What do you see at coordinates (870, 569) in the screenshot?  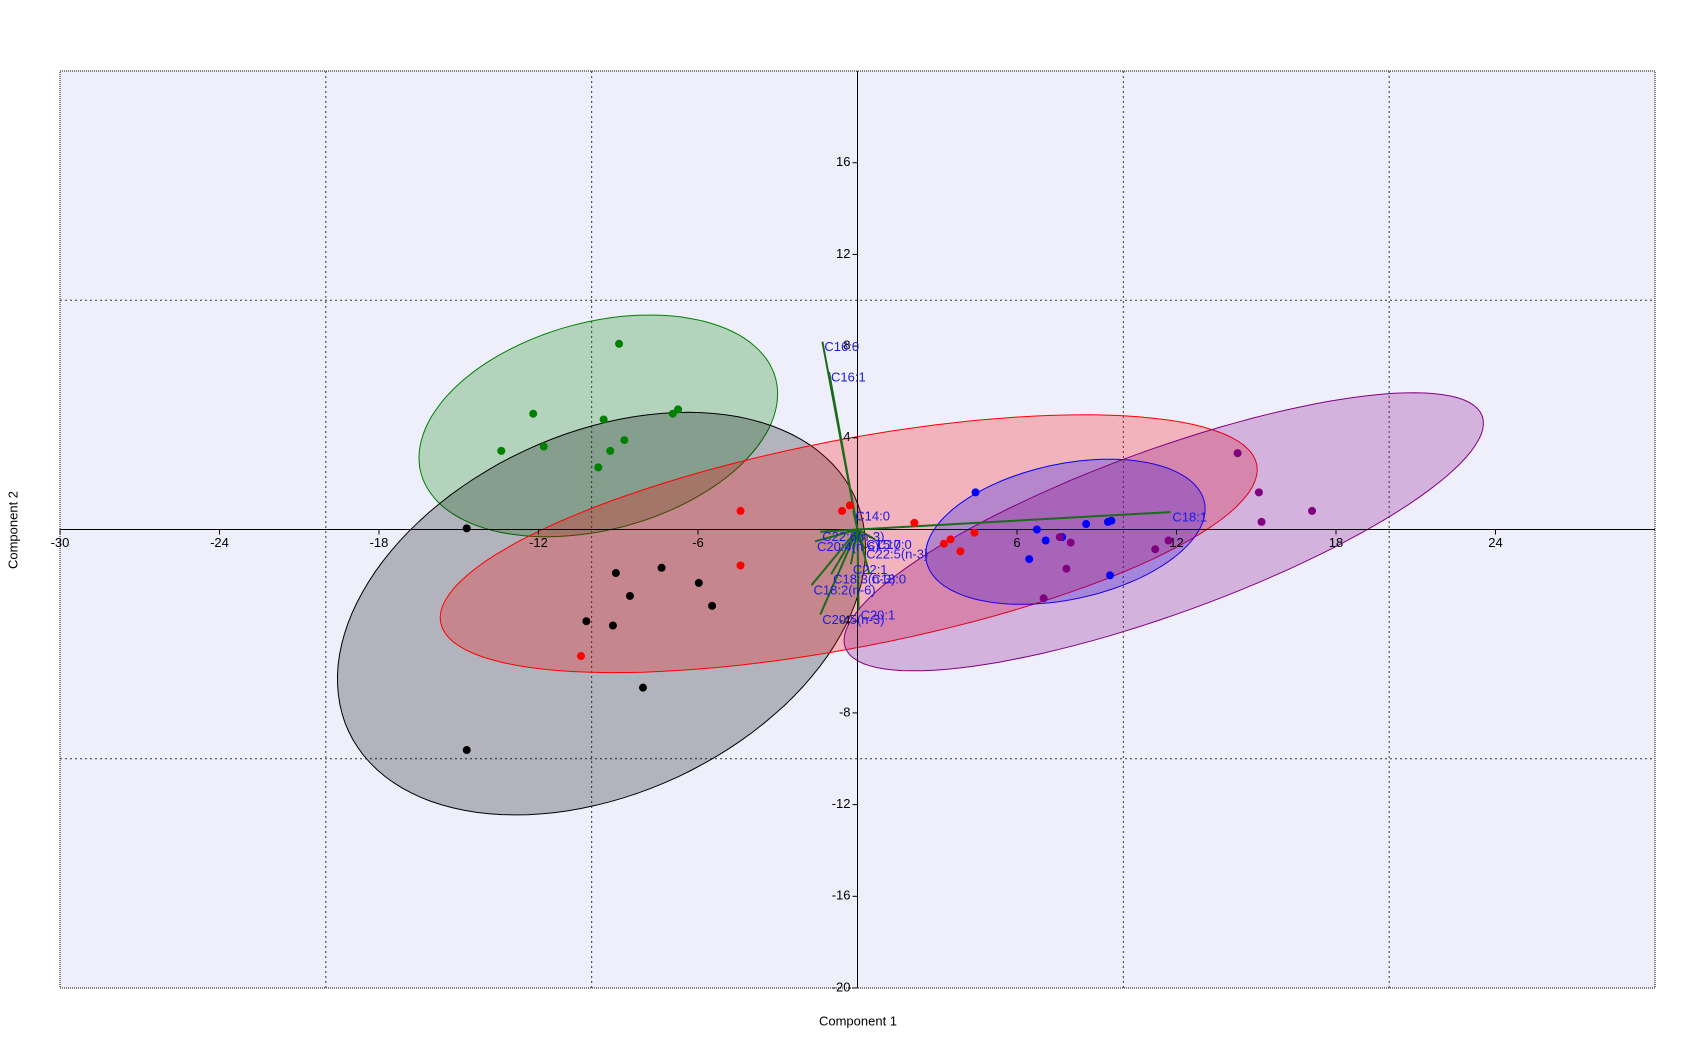 I see `loading-label: C22:1` at bounding box center [870, 569].